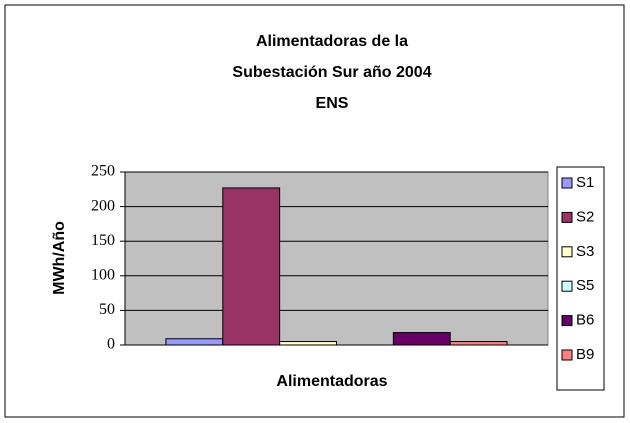 The width and height of the screenshot is (630, 423). I want to click on legend-label: S5, so click(585, 285).